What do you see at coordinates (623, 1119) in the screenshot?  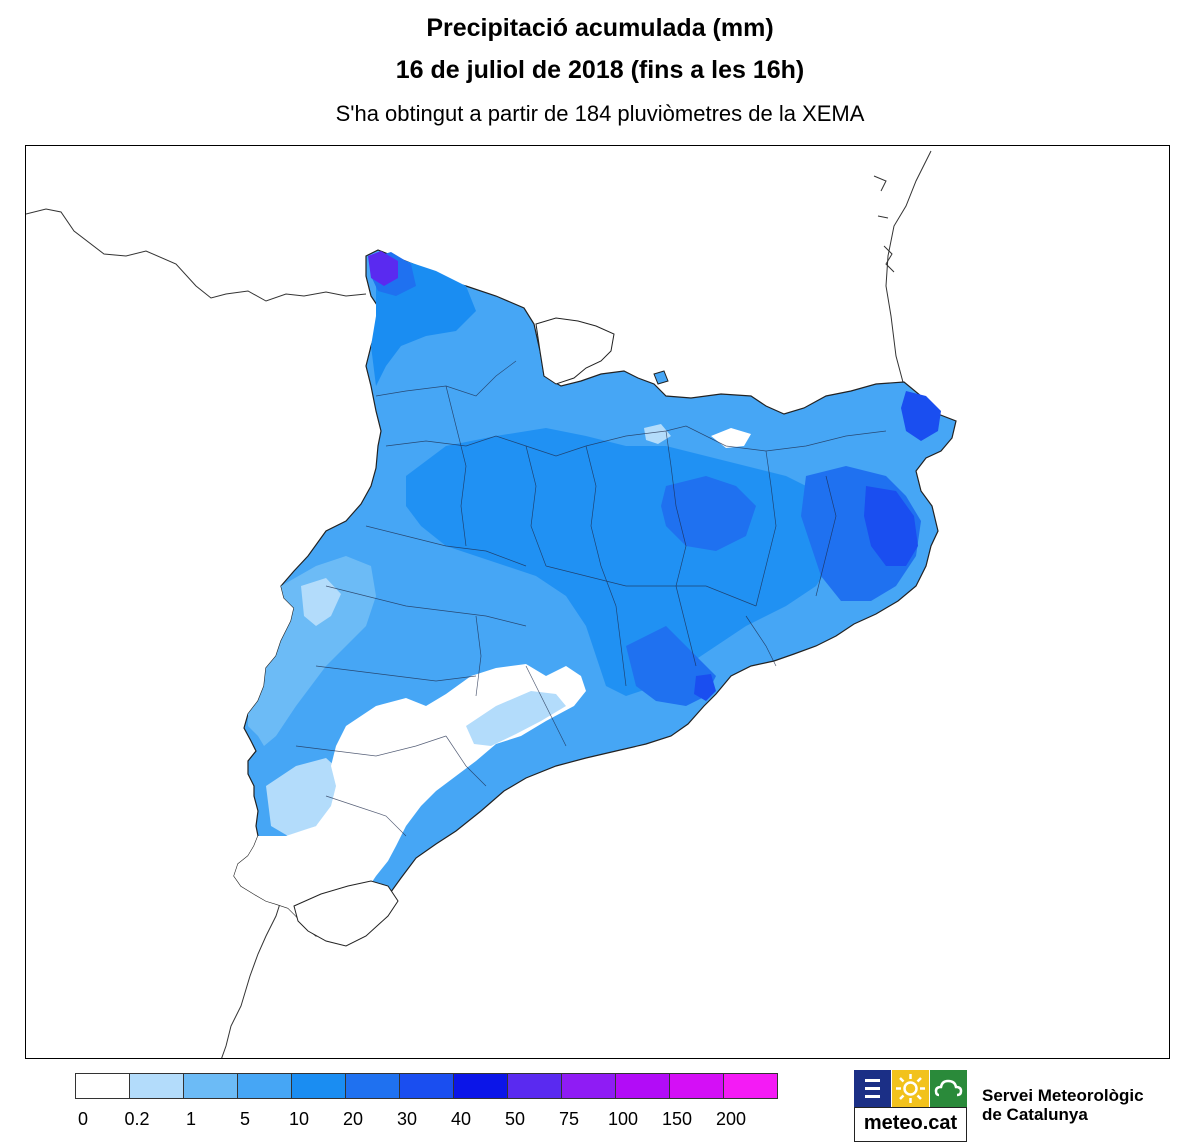 I see `legend-tick-label: 100` at bounding box center [623, 1119].